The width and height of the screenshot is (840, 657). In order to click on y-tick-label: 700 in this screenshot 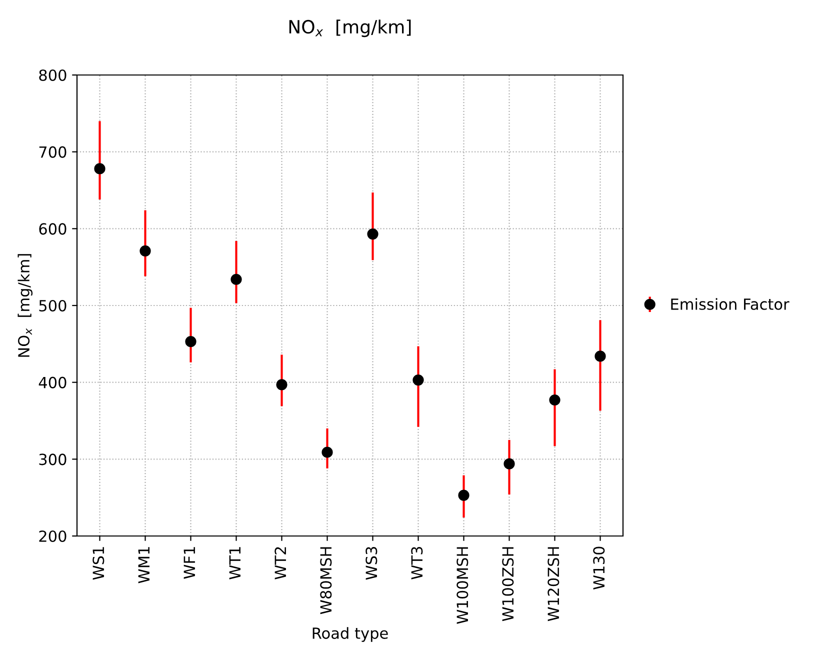, I will do `click(52, 152)`.